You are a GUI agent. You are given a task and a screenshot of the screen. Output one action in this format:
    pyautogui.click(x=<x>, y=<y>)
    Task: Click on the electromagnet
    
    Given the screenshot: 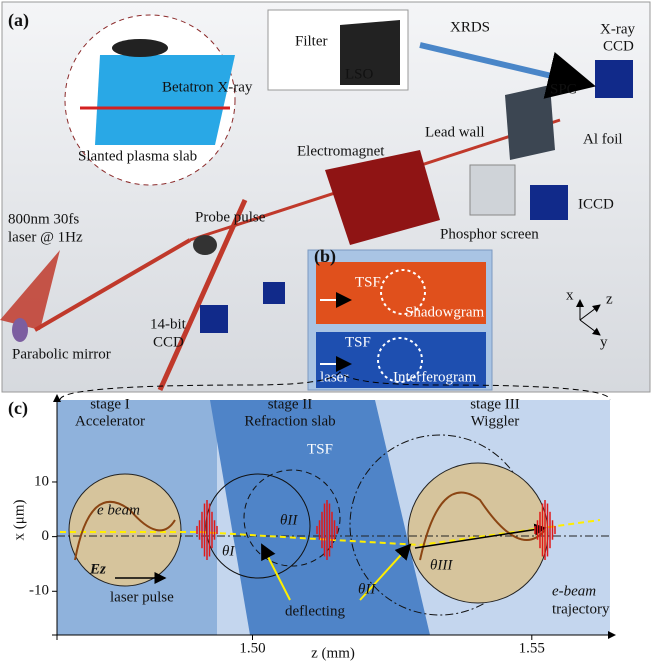 What is the action you would take?
    pyautogui.click(x=382, y=197)
    